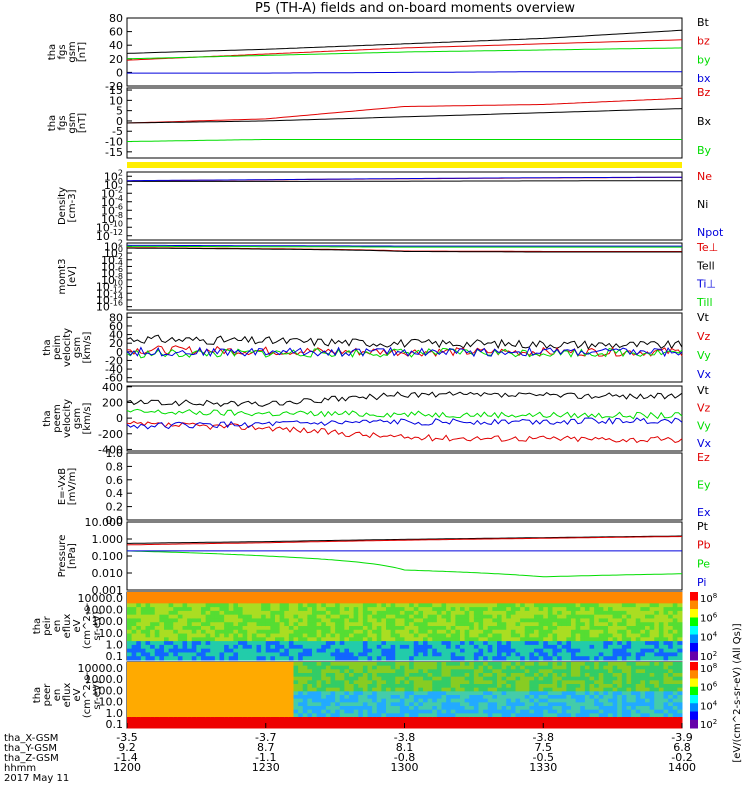 The height and width of the screenshot is (800, 750). What do you see at coordinates (704, 408) in the screenshot?
I see `legend-Vz: Vz` at bounding box center [704, 408].